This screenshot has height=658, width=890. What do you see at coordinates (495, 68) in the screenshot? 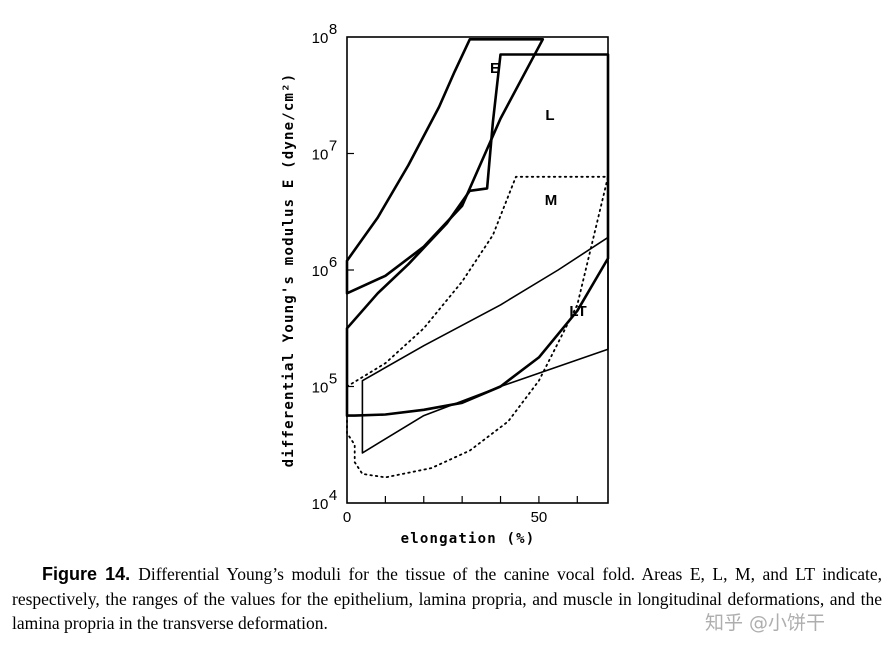
I see `region-e-label: E` at bounding box center [495, 68].